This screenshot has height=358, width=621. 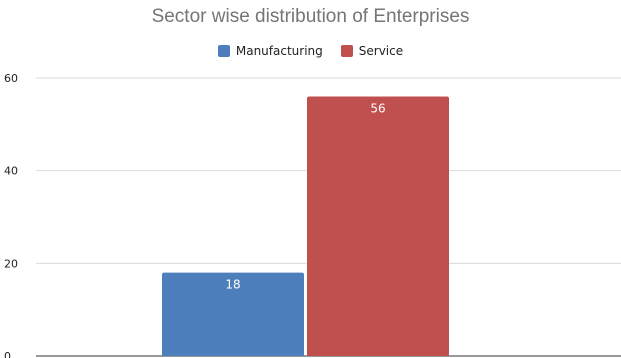 What do you see at coordinates (233, 314) in the screenshot?
I see `bar-manufacturing` at bounding box center [233, 314].